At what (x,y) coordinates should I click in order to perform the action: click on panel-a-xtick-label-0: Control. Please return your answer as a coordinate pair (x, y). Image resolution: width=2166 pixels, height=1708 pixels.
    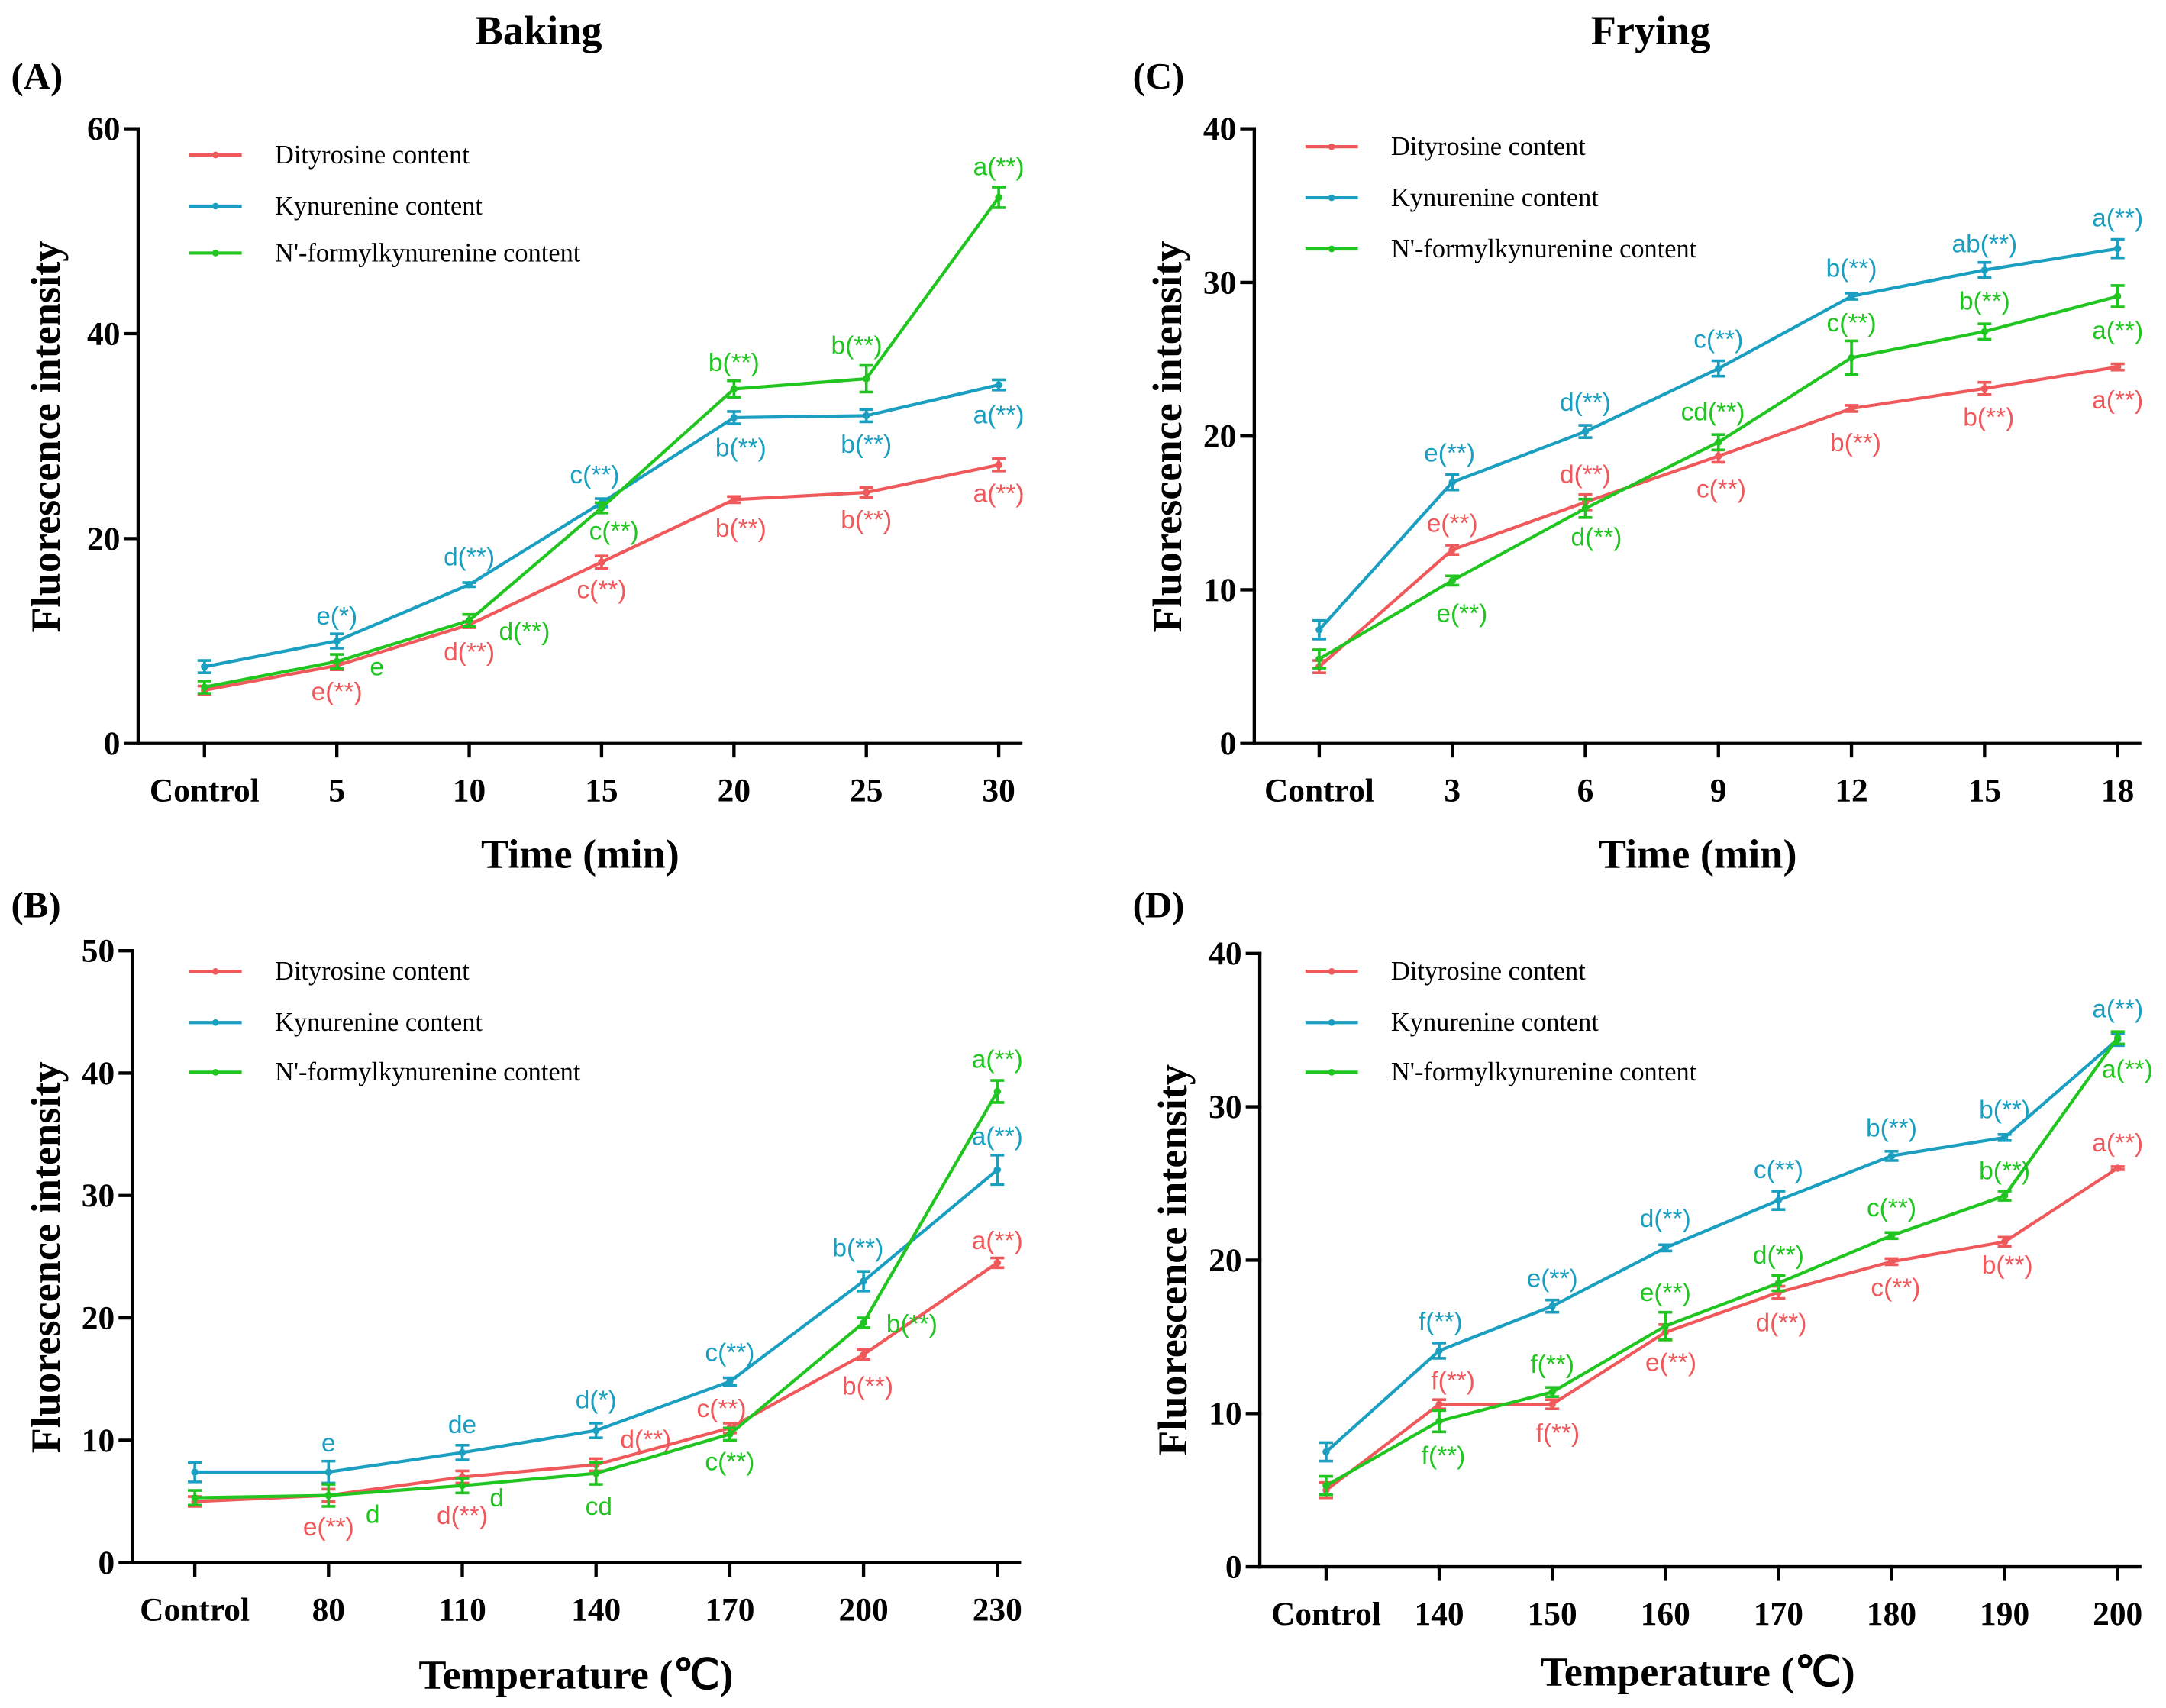
    Looking at the image, I should click on (205, 791).